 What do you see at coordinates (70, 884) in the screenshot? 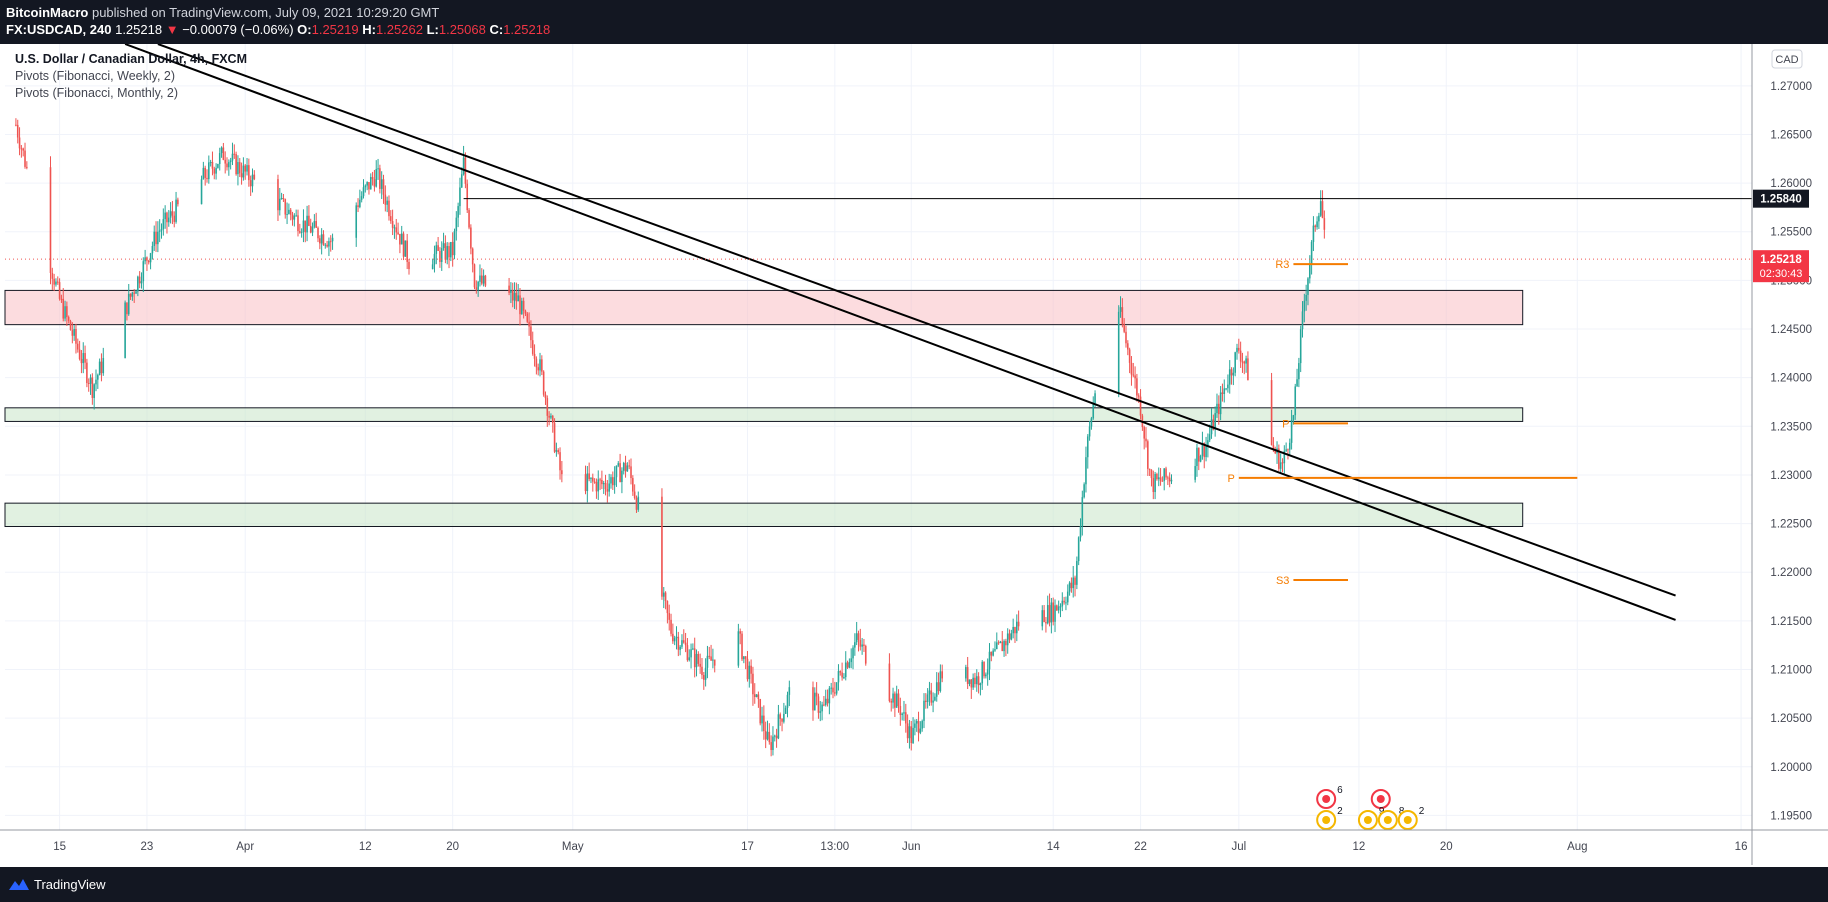
I see `footer-brand: TradingView` at bounding box center [70, 884].